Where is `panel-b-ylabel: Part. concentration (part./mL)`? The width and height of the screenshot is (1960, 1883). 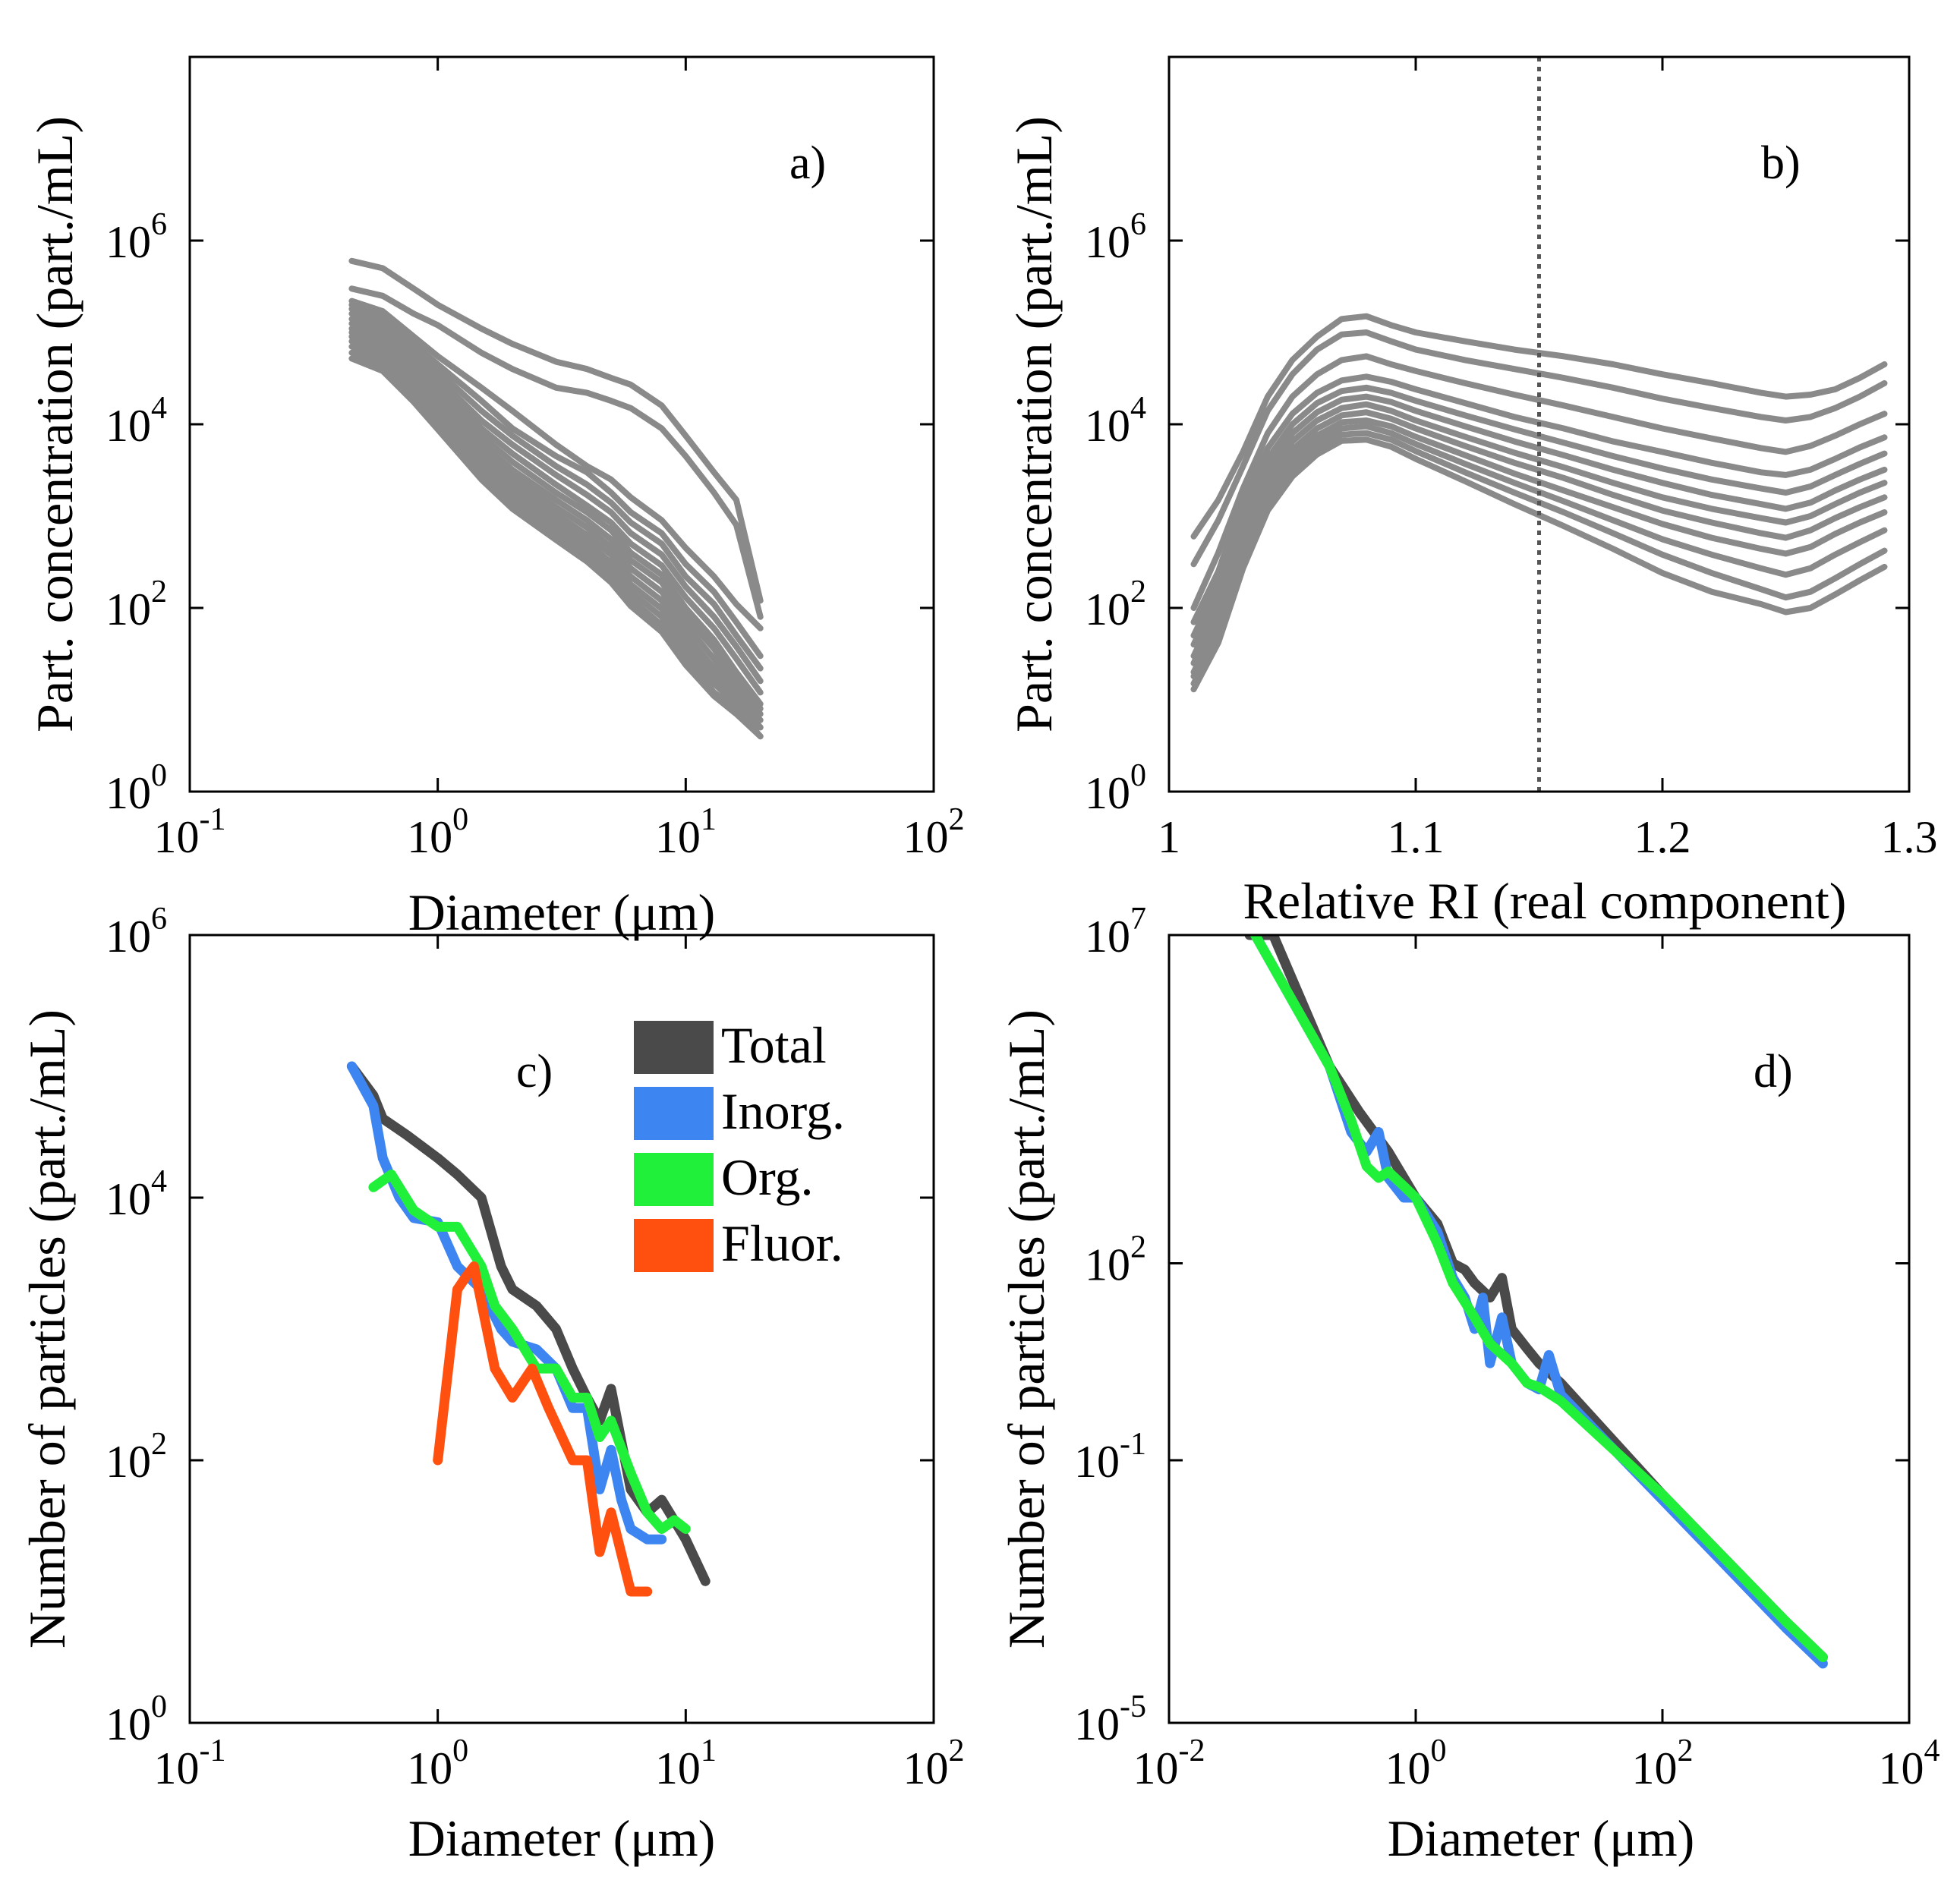
panel-b-ylabel: Part. concentration (part./mL) is located at coordinates (1034, 424).